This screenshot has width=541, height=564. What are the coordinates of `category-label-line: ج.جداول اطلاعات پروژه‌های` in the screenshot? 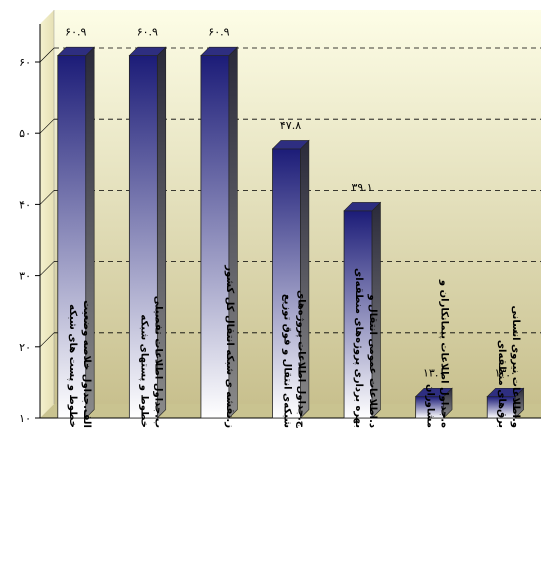 It's located at (301, 359).